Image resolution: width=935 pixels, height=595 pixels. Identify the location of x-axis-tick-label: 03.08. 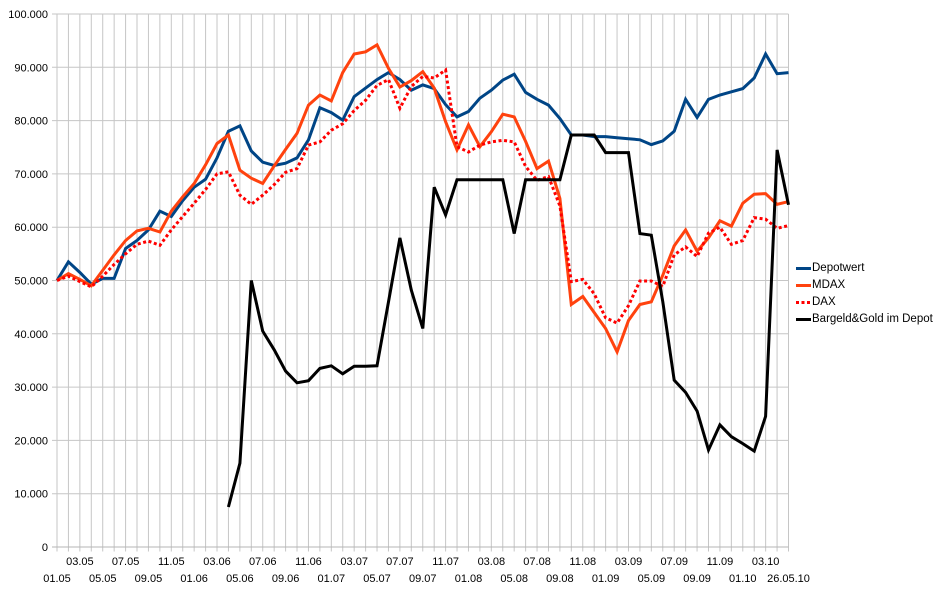
(492, 562).